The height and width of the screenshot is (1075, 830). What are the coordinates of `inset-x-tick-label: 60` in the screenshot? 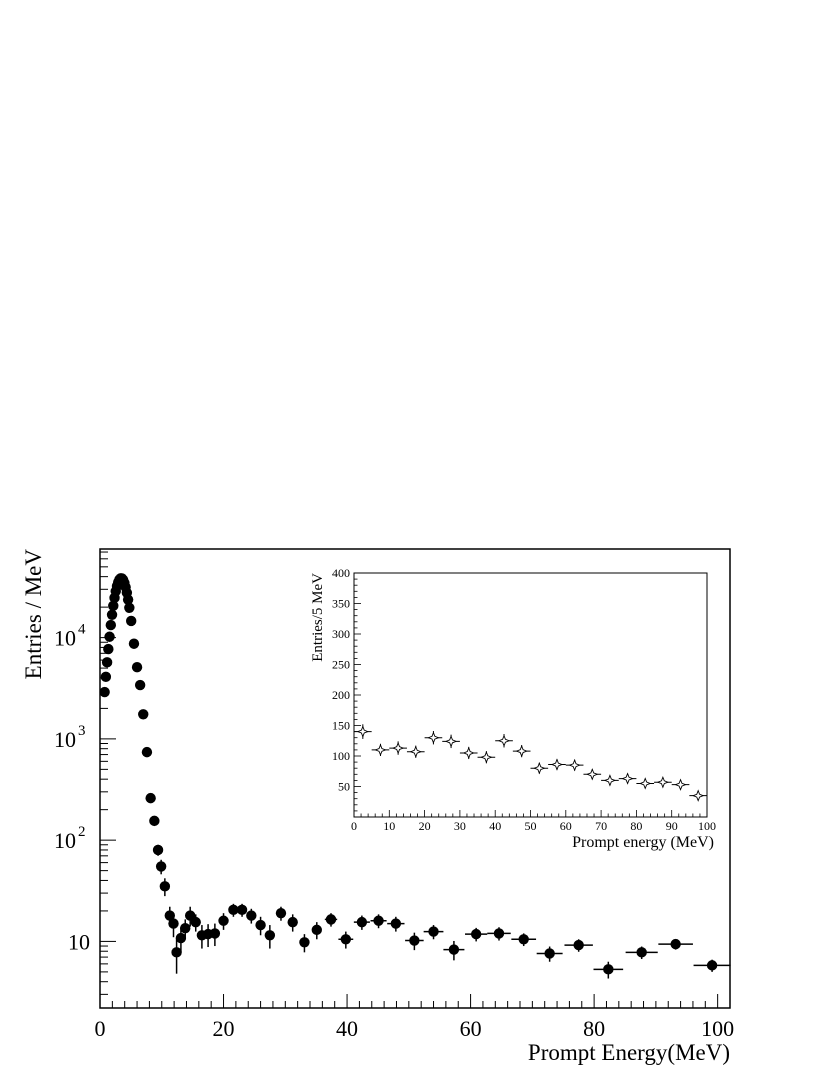 It's located at (566, 826).